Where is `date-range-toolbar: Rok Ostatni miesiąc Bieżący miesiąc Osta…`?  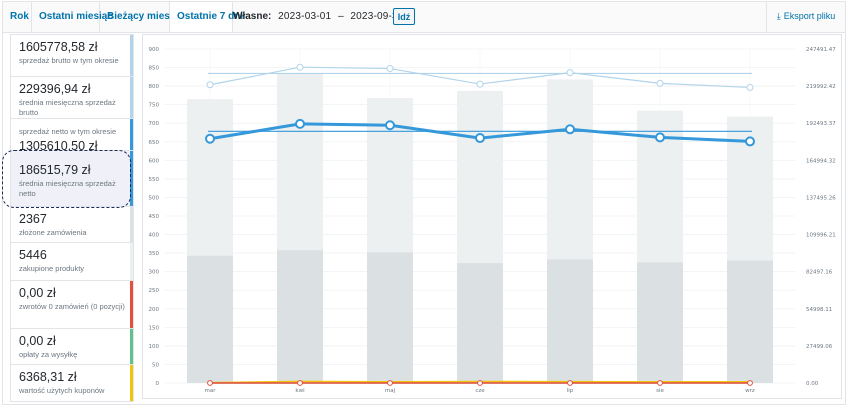
date-range-toolbar: Rok Ostatni miesiąc Bieżący miesiąc Osta… is located at coordinates (424, 26).